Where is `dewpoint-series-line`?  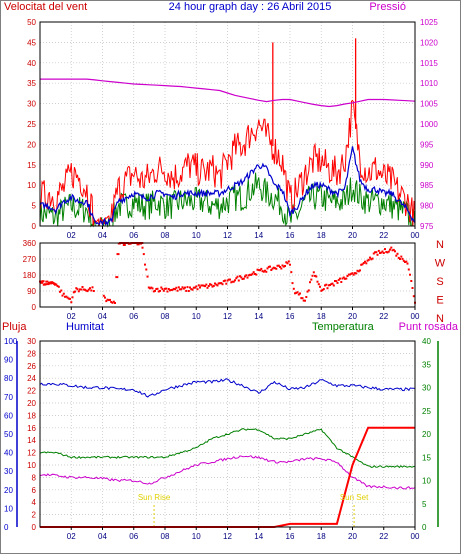 dewpoint-series-line is located at coordinates (227, 472).